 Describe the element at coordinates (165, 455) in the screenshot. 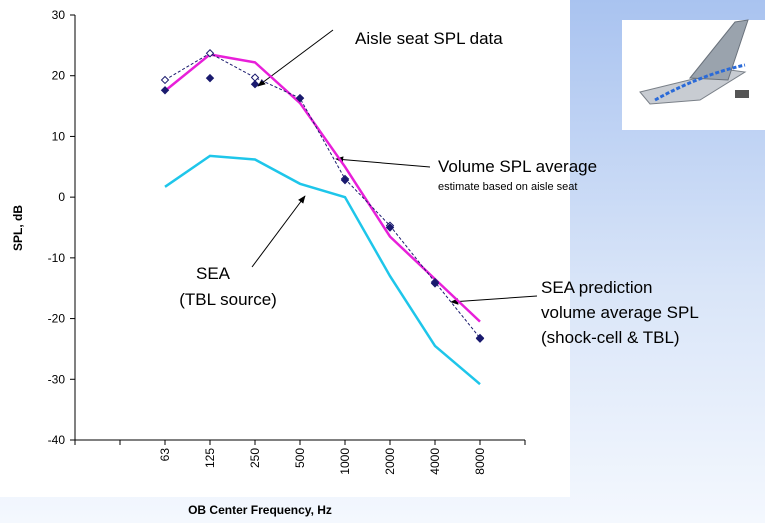

I see `x-tick-label: 63` at that location.